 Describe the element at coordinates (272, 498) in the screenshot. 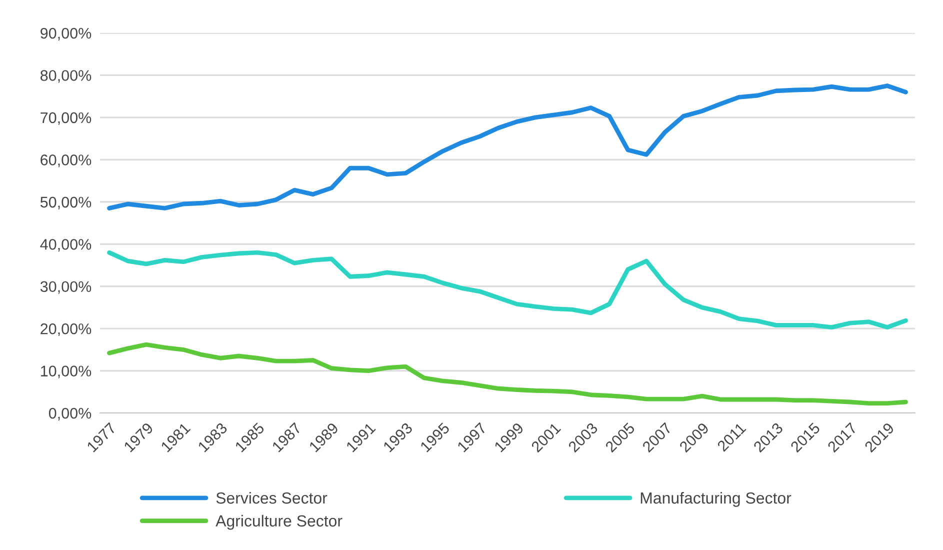

I see `legend-label: Services Sector` at that location.